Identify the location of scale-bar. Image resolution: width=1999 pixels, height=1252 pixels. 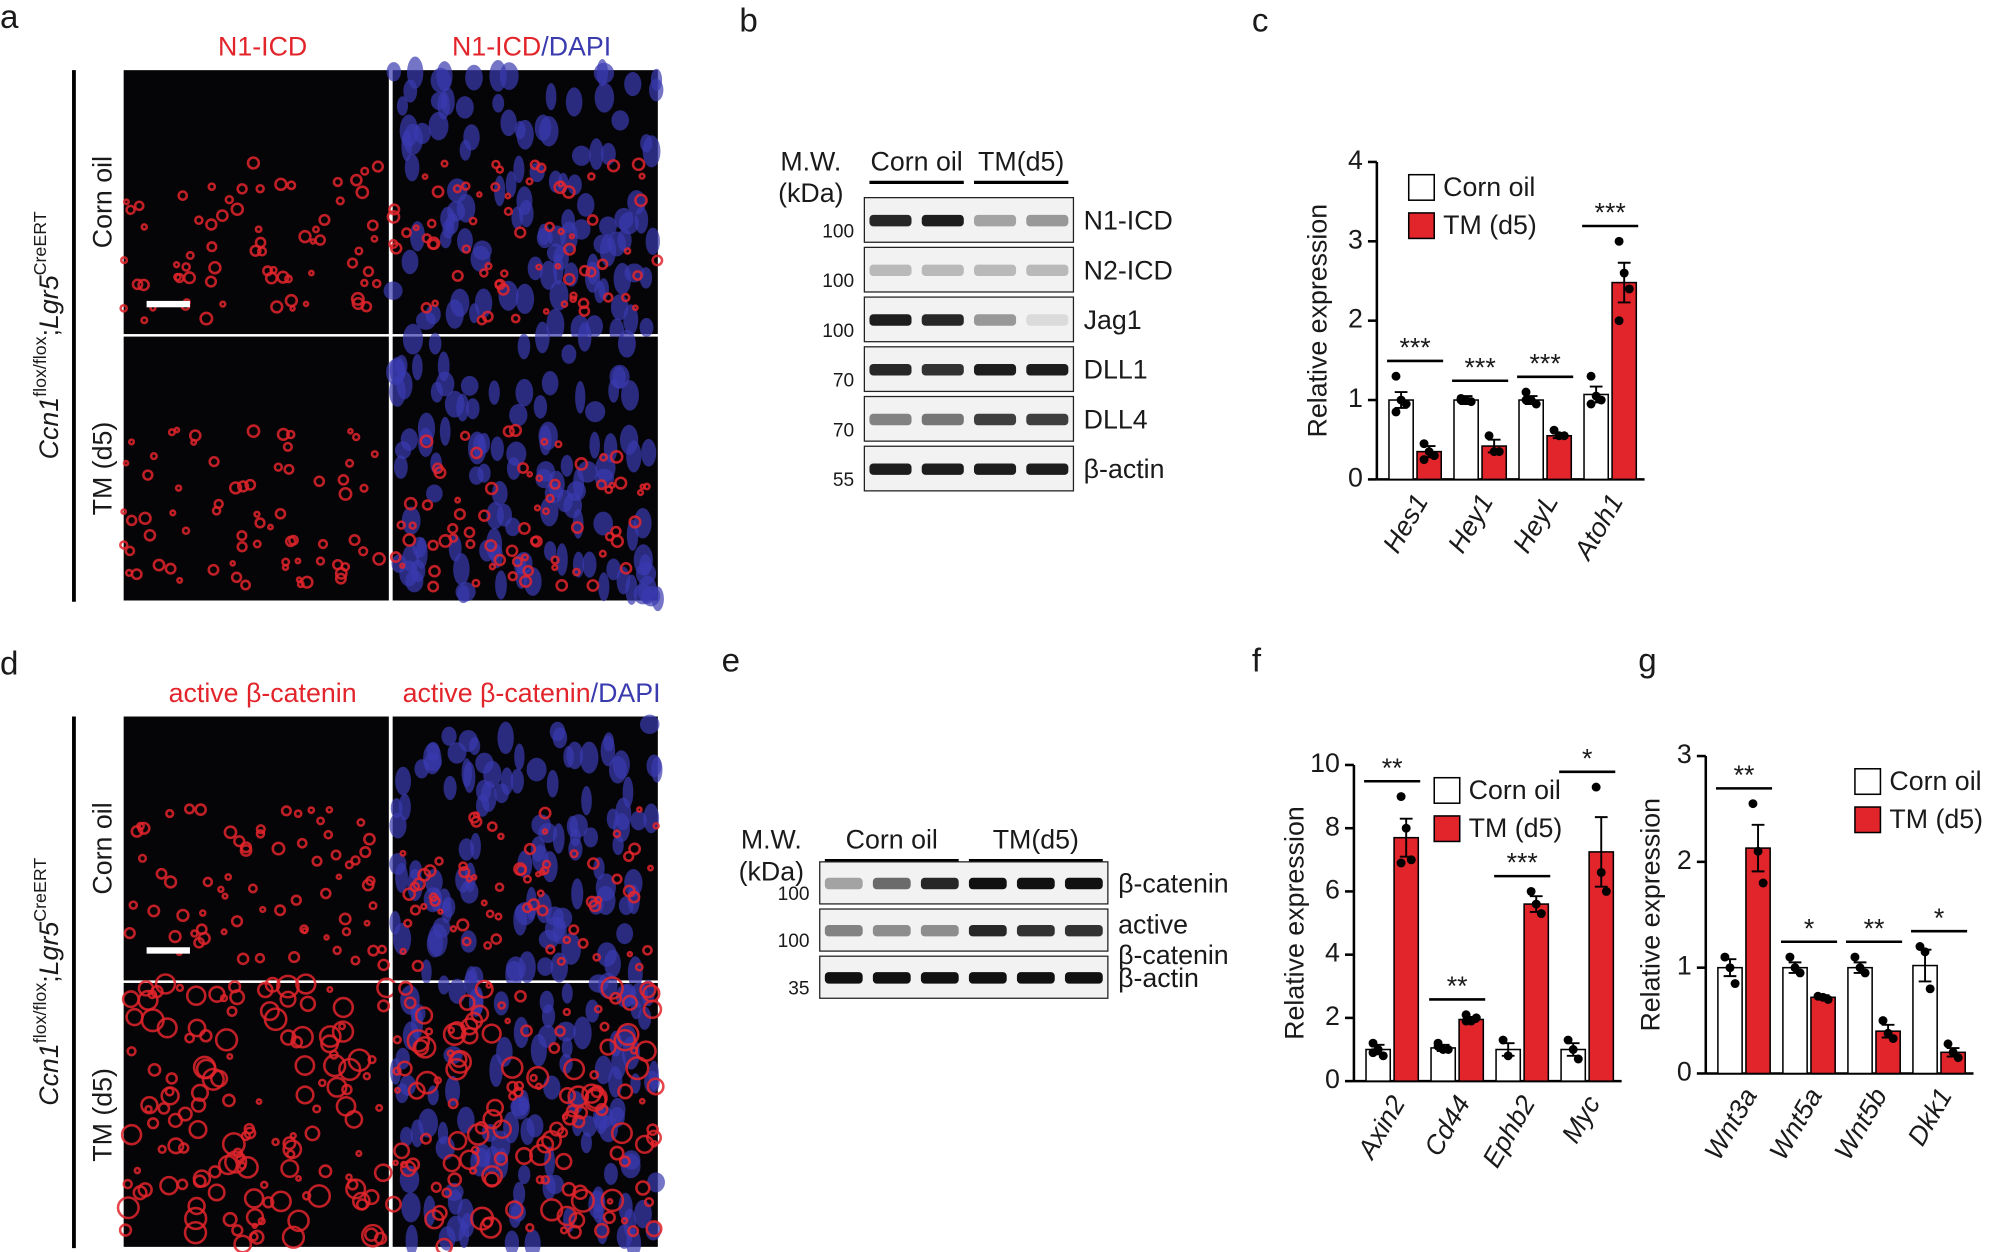
(168, 950).